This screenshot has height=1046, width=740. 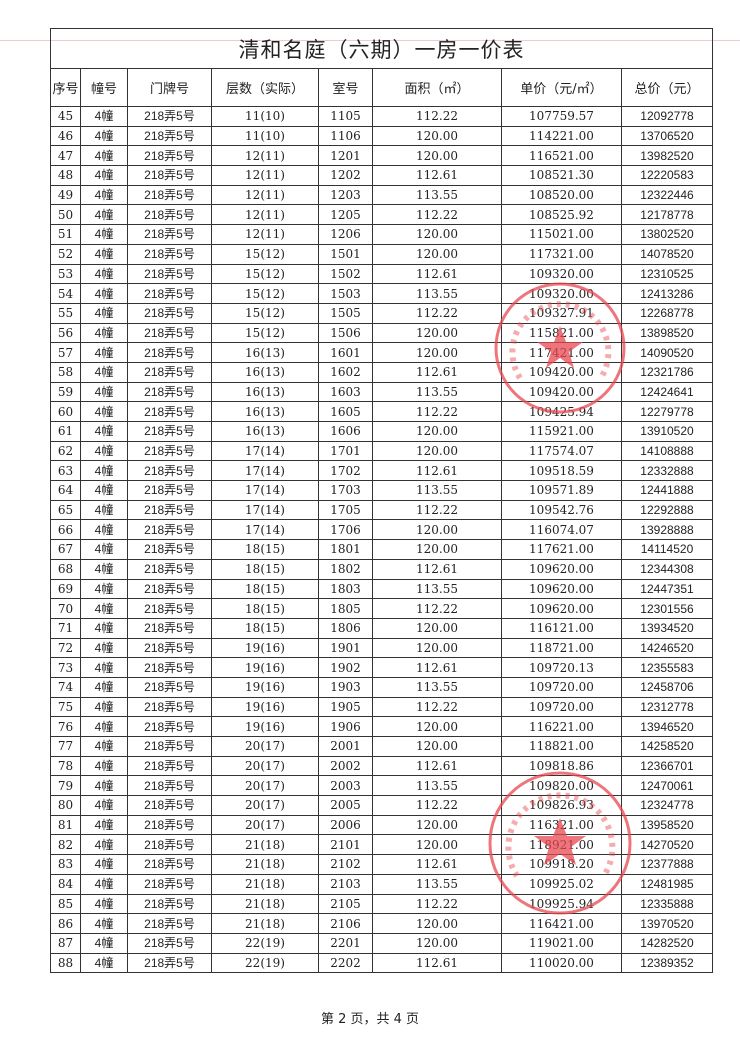 What do you see at coordinates (561, 825) in the screenshot?
I see `cell-unit-price: 116321.00` at bounding box center [561, 825].